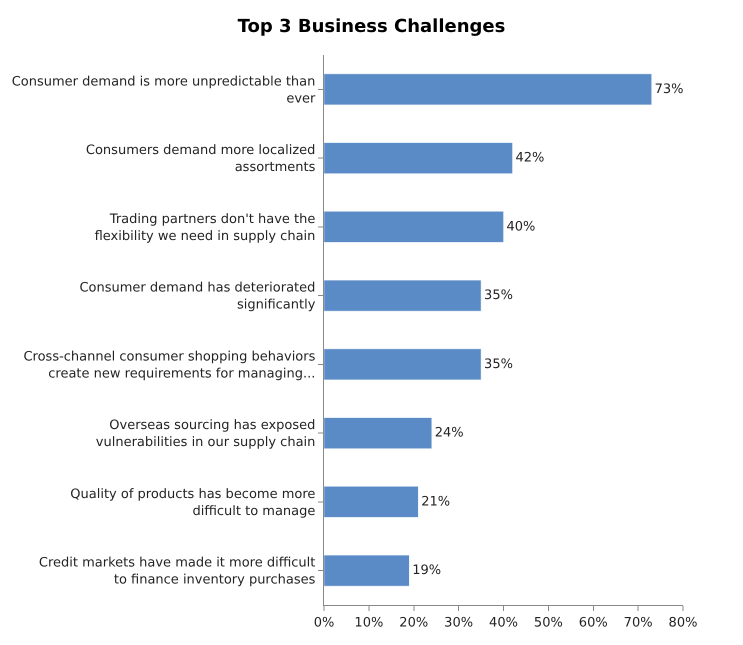 The image size is (743, 645). Describe the element at coordinates (529, 158) in the screenshot. I see `data-label: 42%` at that location.